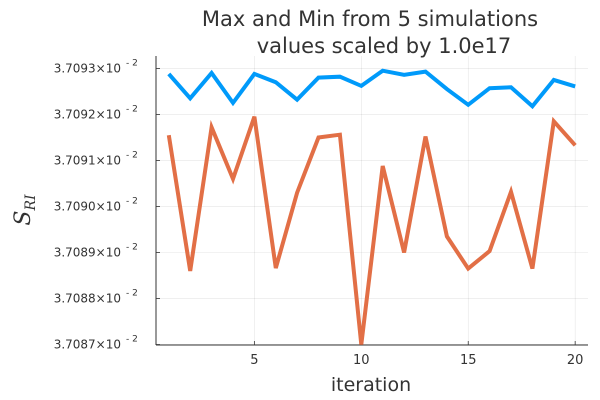 Image resolution: width=600 pixels, height=400 pixels. I want to click on x-tick-label: 5, so click(254, 360).